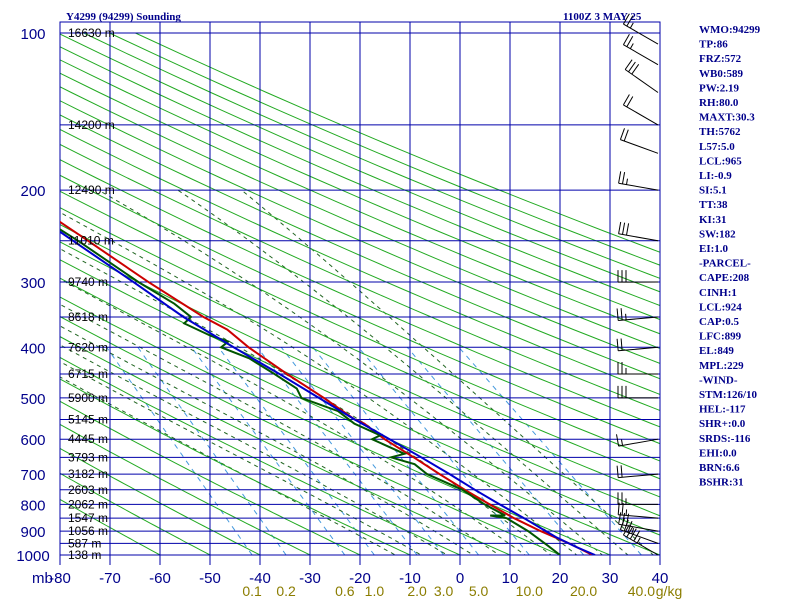 Image resolution: width=800 pixels, height=605 pixels. What do you see at coordinates (719, 88) in the screenshot?
I see `index-line: PW:2.19` at bounding box center [719, 88].